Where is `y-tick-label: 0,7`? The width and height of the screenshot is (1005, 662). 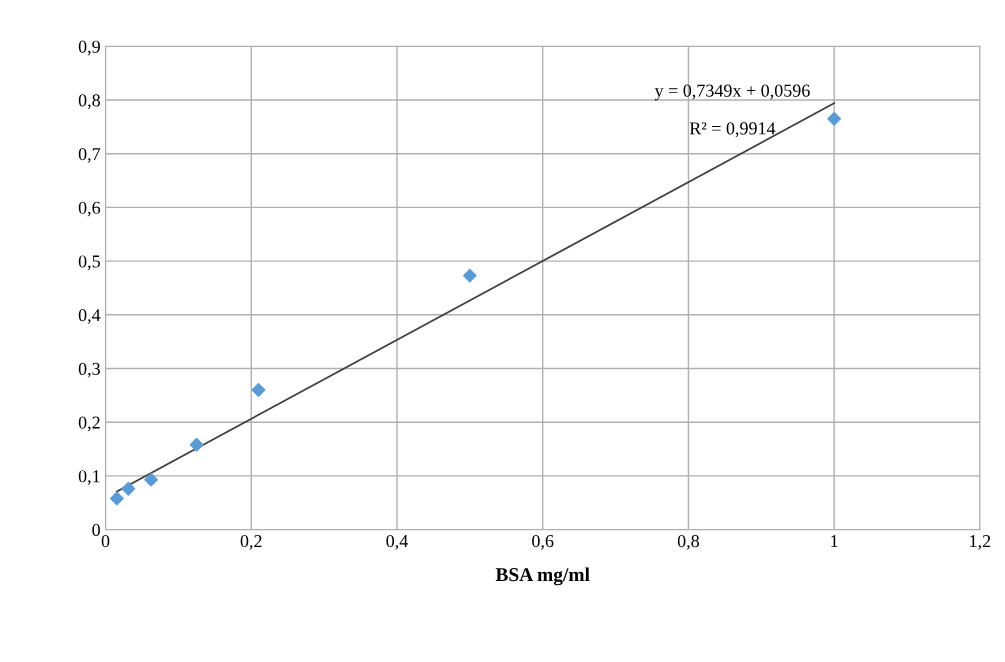
y-tick-label: 0,7 is located at coordinates (89, 155).